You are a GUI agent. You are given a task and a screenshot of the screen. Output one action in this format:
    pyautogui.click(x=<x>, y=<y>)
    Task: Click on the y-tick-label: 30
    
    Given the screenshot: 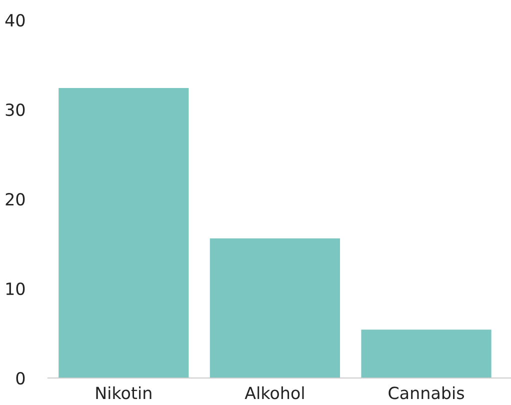 What is the action you would take?
    pyautogui.click(x=15, y=109)
    